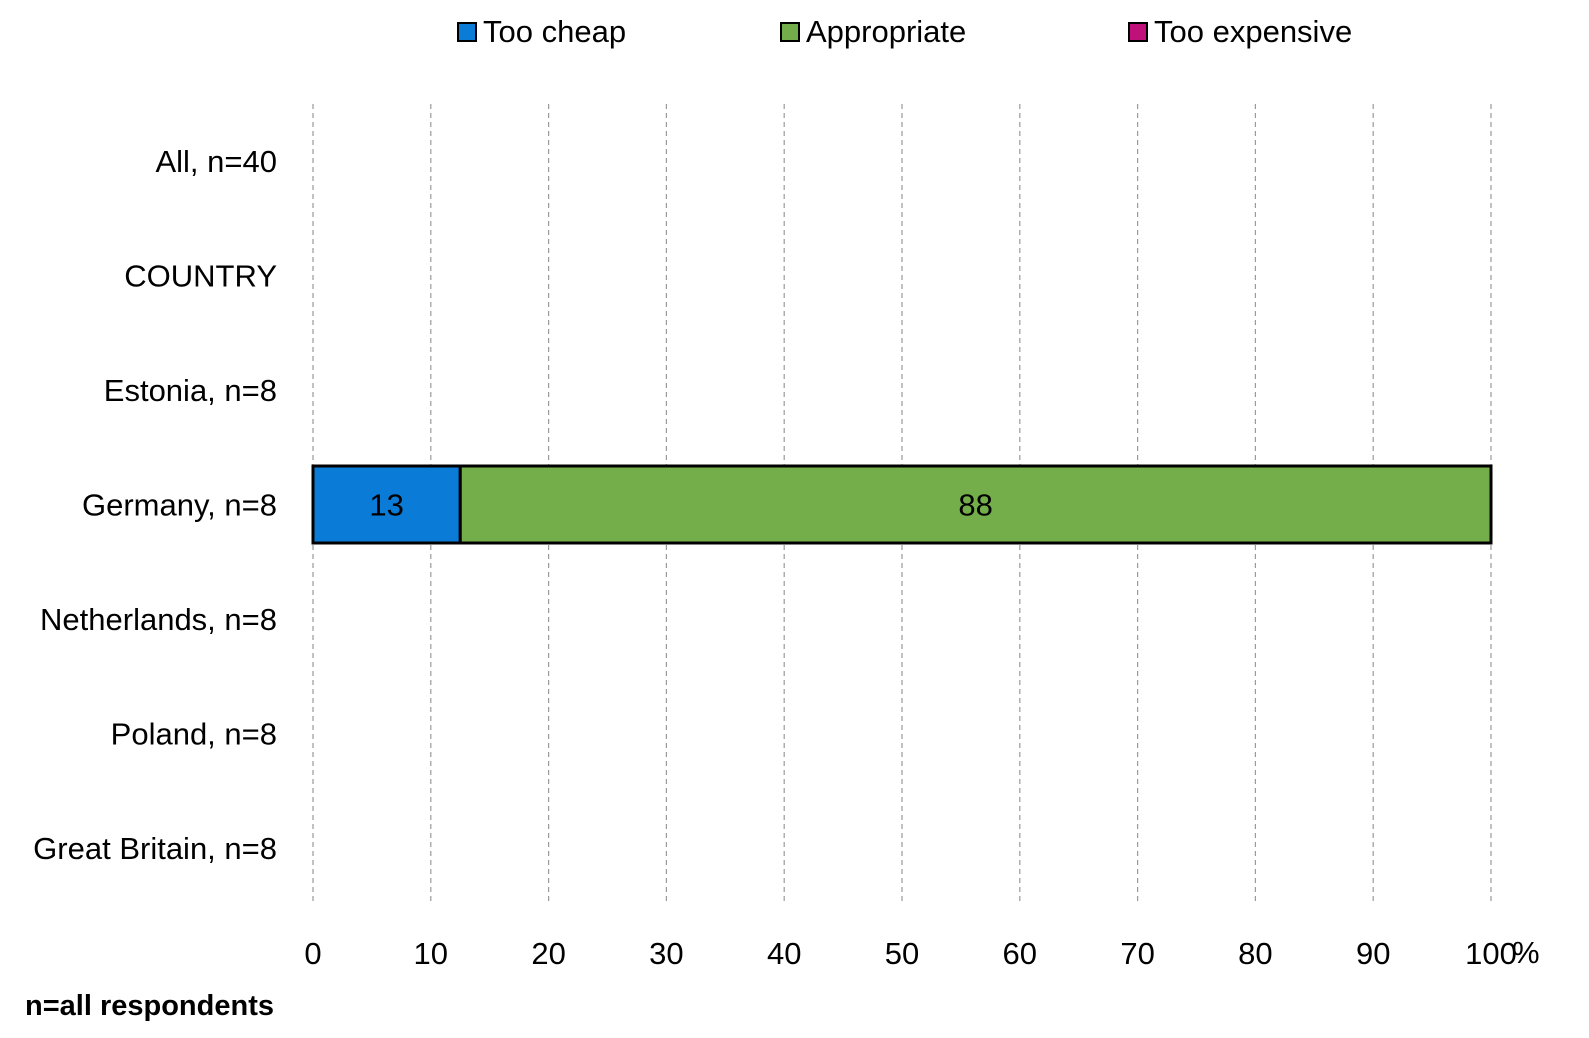 The width and height of the screenshot is (1589, 1038). I want to click on category-label: Germany, n=8, so click(179, 505).